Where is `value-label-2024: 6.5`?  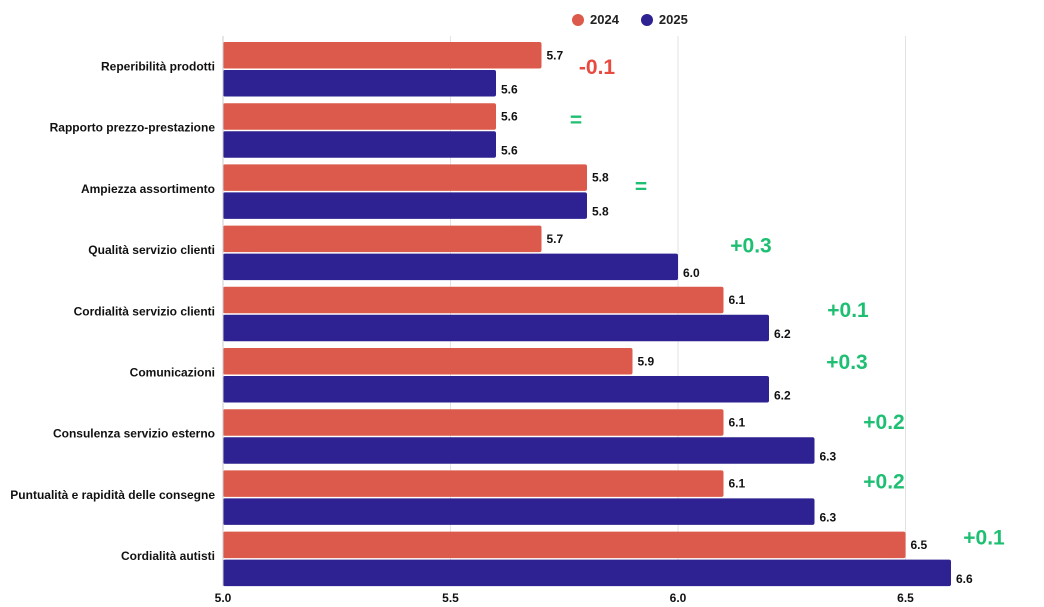
value-label-2024: 6.5 is located at coordinates (919, 545).